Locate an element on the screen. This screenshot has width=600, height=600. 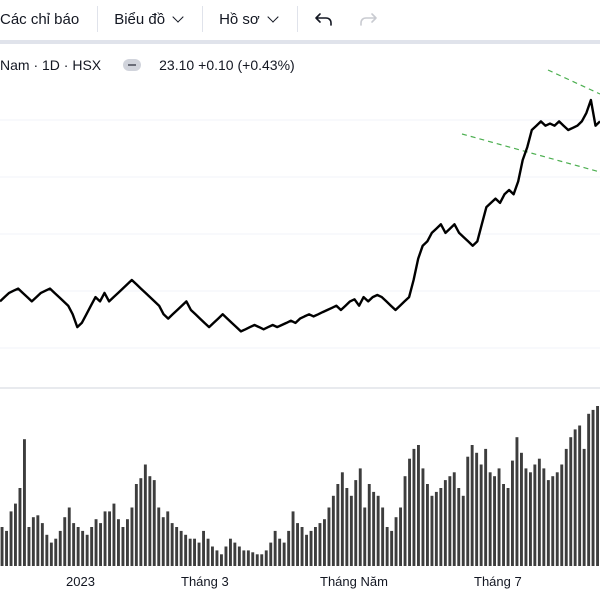
legend-toggle-icon is located at coordinates (132, 65).